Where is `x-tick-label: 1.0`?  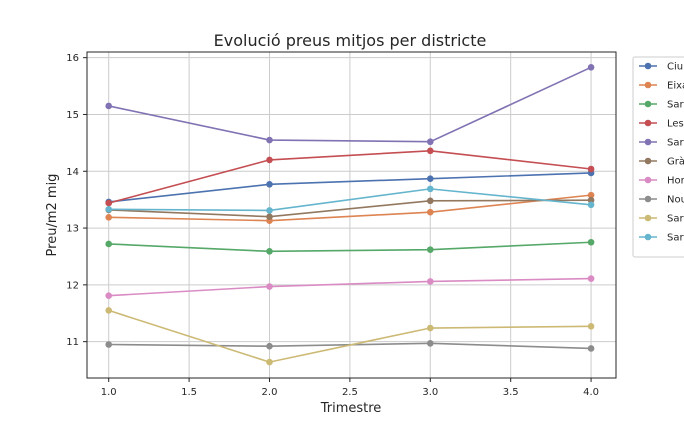
x-tick-label: 1.0 is located at coordinates (109, 392).